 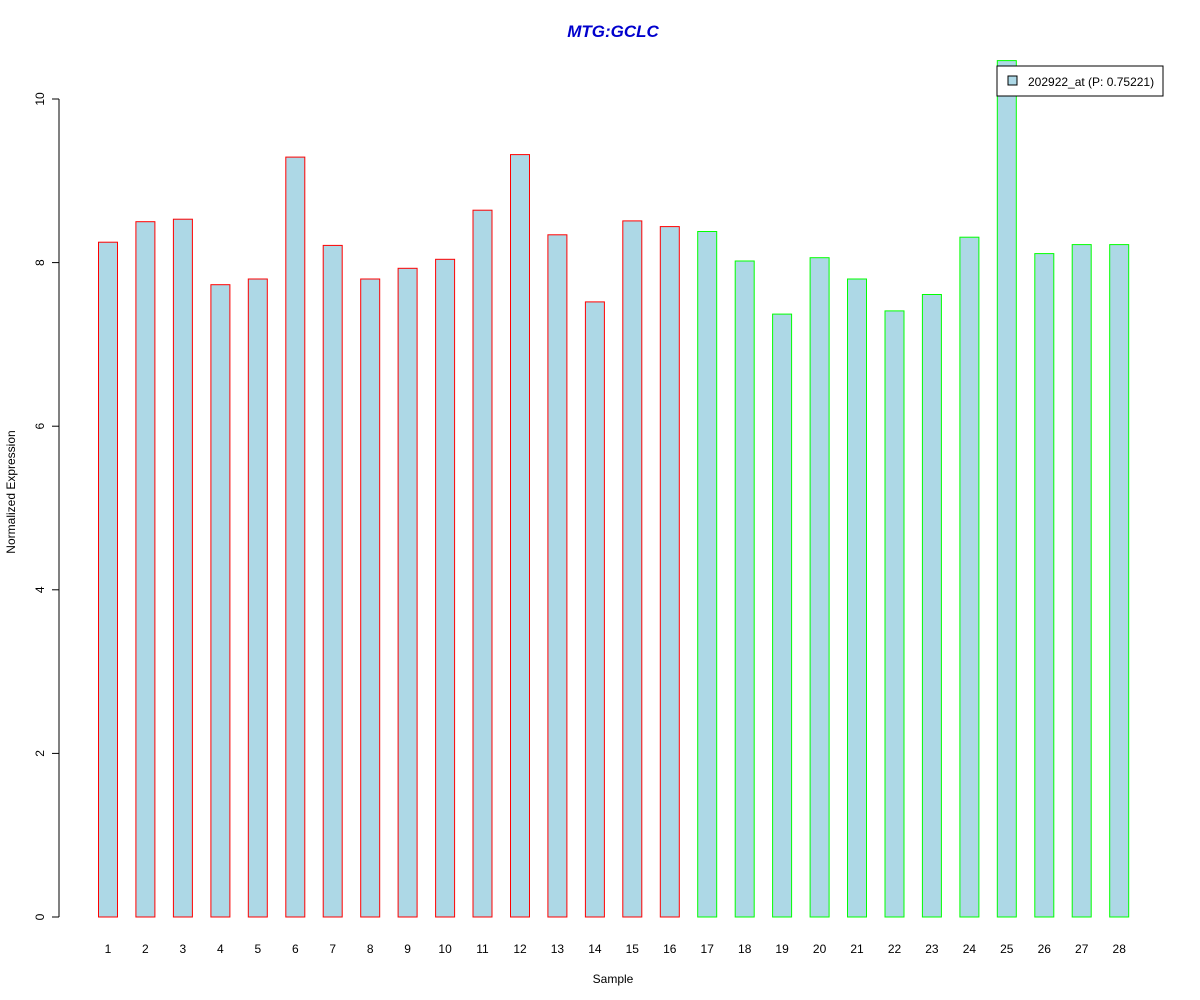 I want to click on x-tick-label: 5, so click(x=257, y=949).